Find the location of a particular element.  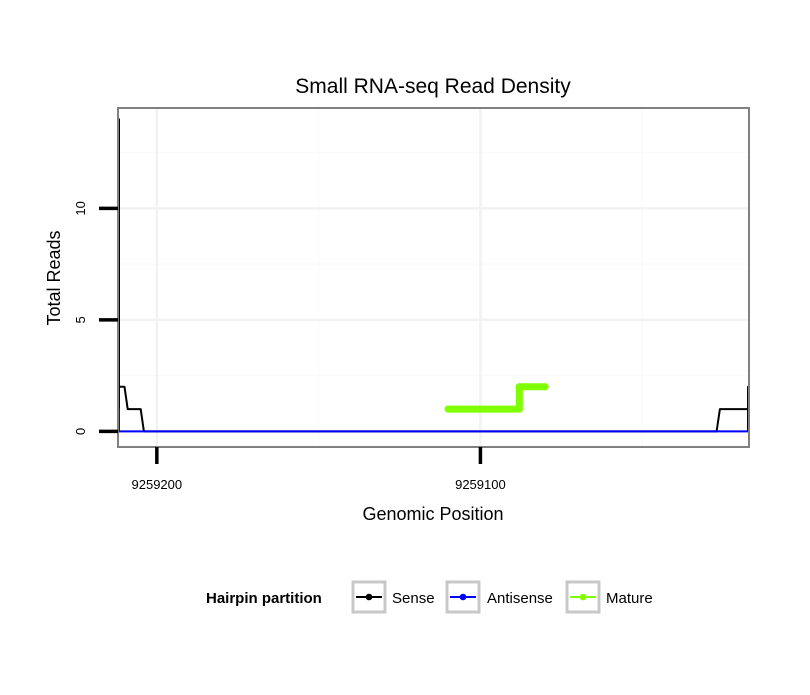

x-axis-title: Genomic Position is located at coordinates (432, 514).